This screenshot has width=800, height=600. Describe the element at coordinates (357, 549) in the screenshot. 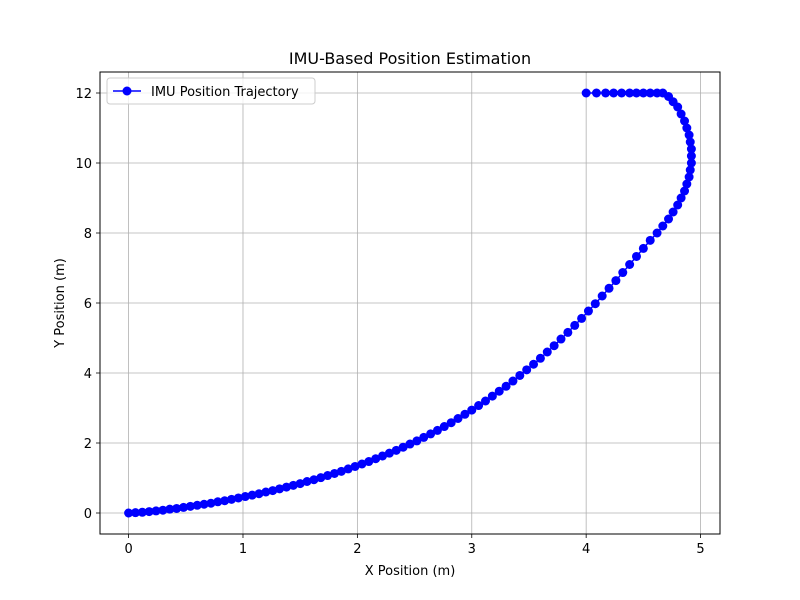

I see `x-tick-label: 2` at that location.